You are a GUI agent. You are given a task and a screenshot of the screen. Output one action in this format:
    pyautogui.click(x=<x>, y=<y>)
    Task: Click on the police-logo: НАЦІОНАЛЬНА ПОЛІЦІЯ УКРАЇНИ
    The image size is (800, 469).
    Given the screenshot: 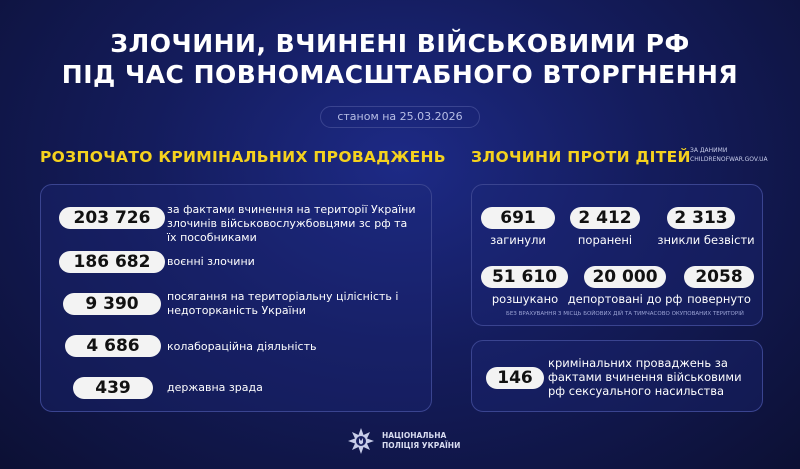 What is the action you would take?
    pyautogui.click(x=404, y=441)
    